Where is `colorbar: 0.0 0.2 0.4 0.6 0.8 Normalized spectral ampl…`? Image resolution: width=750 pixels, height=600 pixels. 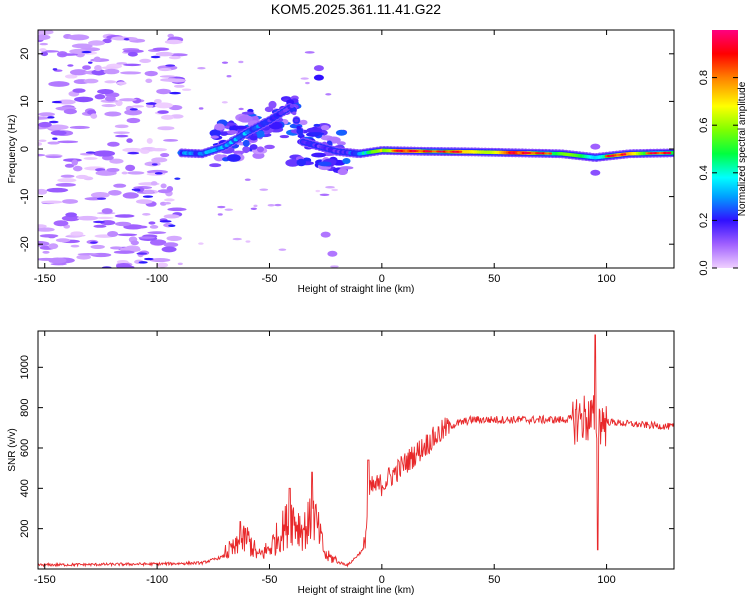
colorbar: 0.0 0.2 0.4 0.6 0.8 Normalized spectral ampl… is located at coordinates (723, 153).